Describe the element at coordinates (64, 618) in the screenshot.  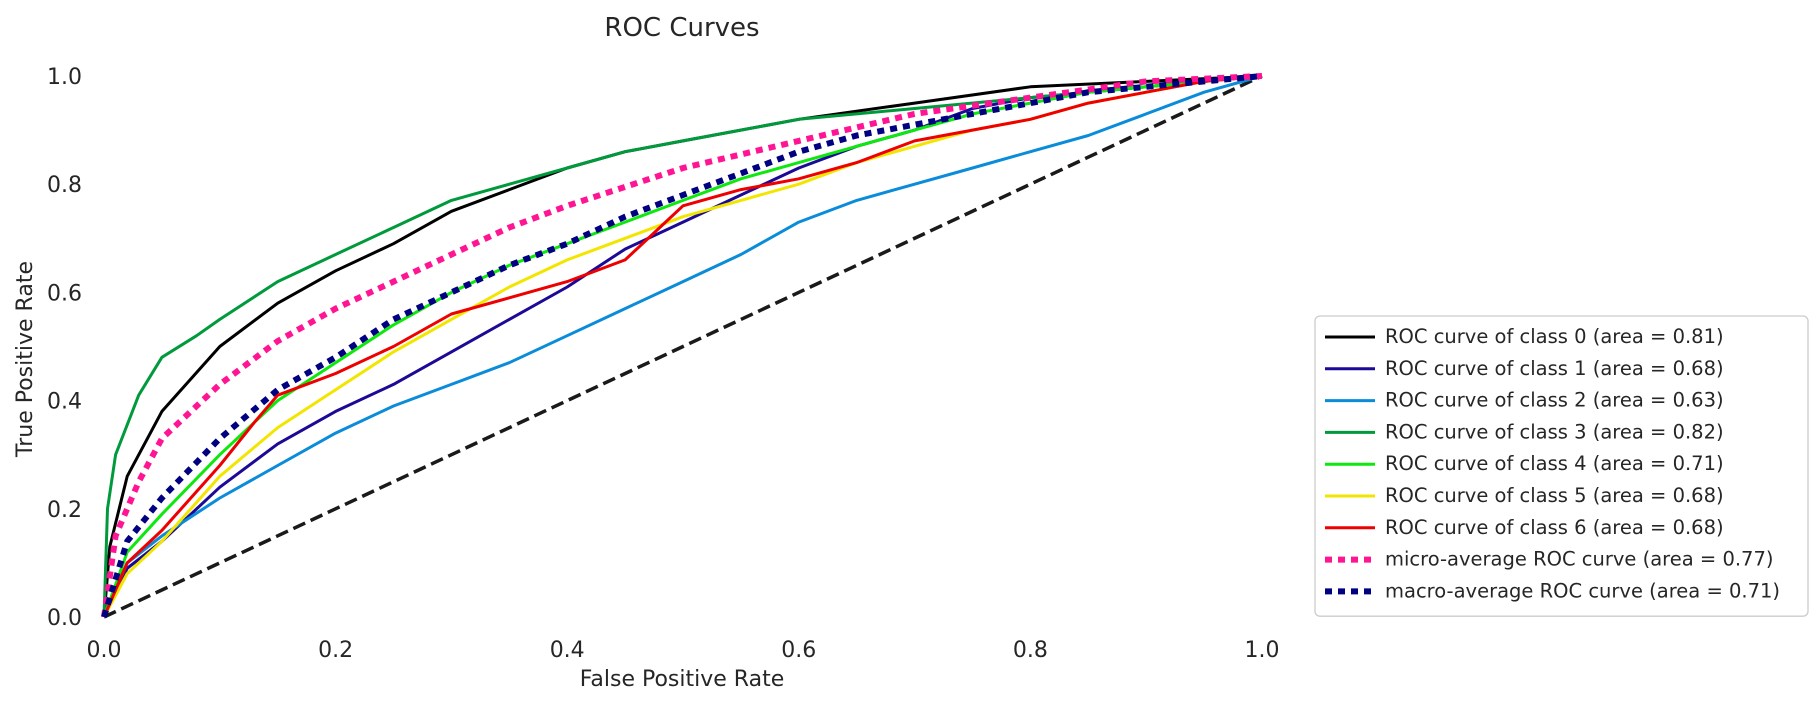
I see `y-tick-label: 0.0` at that location.